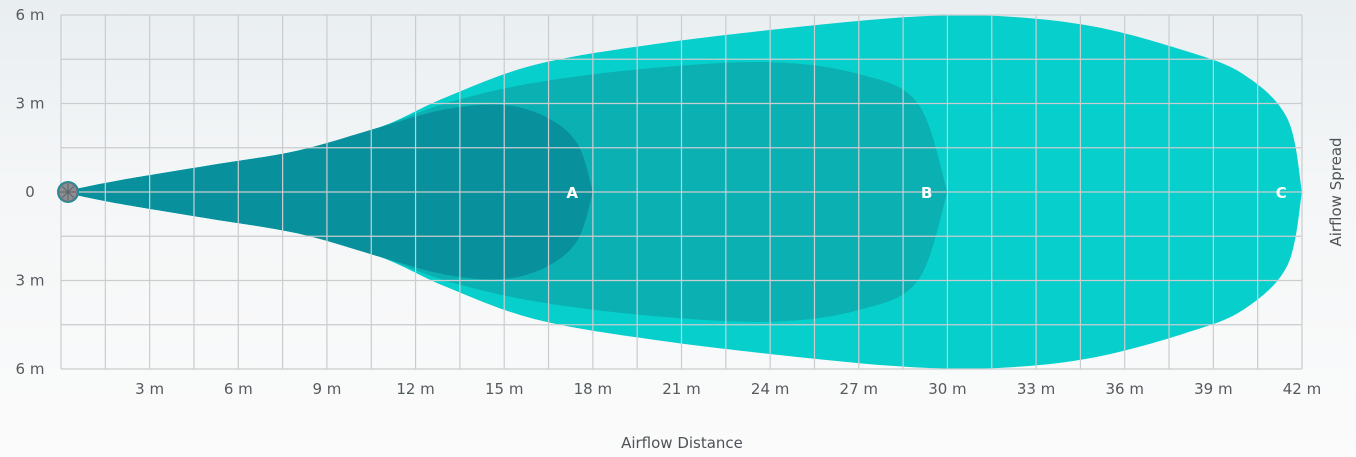 This screenshot has width=1356, height=457. I want to click on zone-label-b: B, so click(926, 193).